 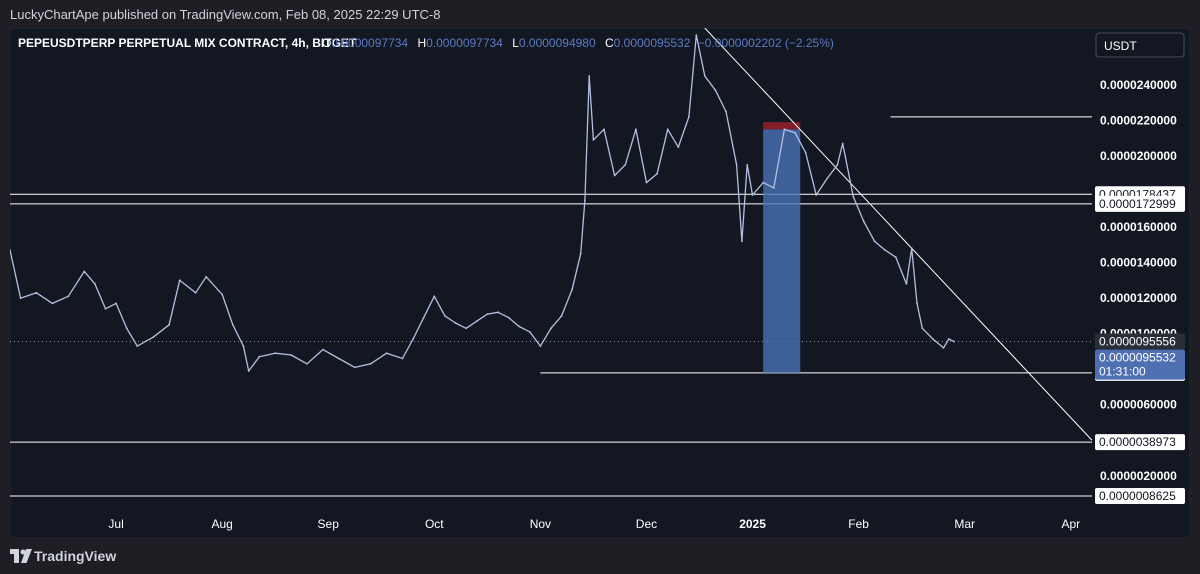 What do you see at coordinates (782, 126) in the screenshot?
I see `position-stop-zone` at bounding box center [782, 126].